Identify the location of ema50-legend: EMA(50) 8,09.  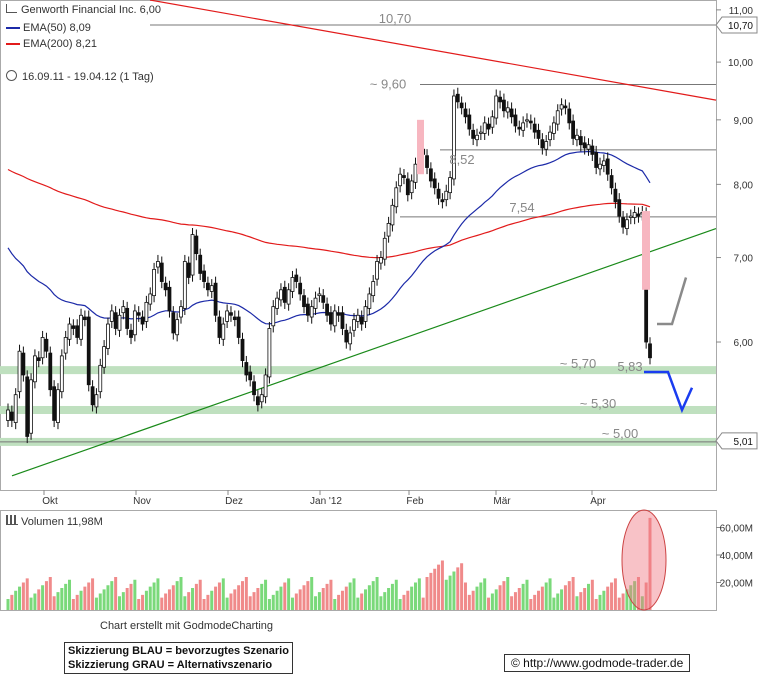
(48, 28).